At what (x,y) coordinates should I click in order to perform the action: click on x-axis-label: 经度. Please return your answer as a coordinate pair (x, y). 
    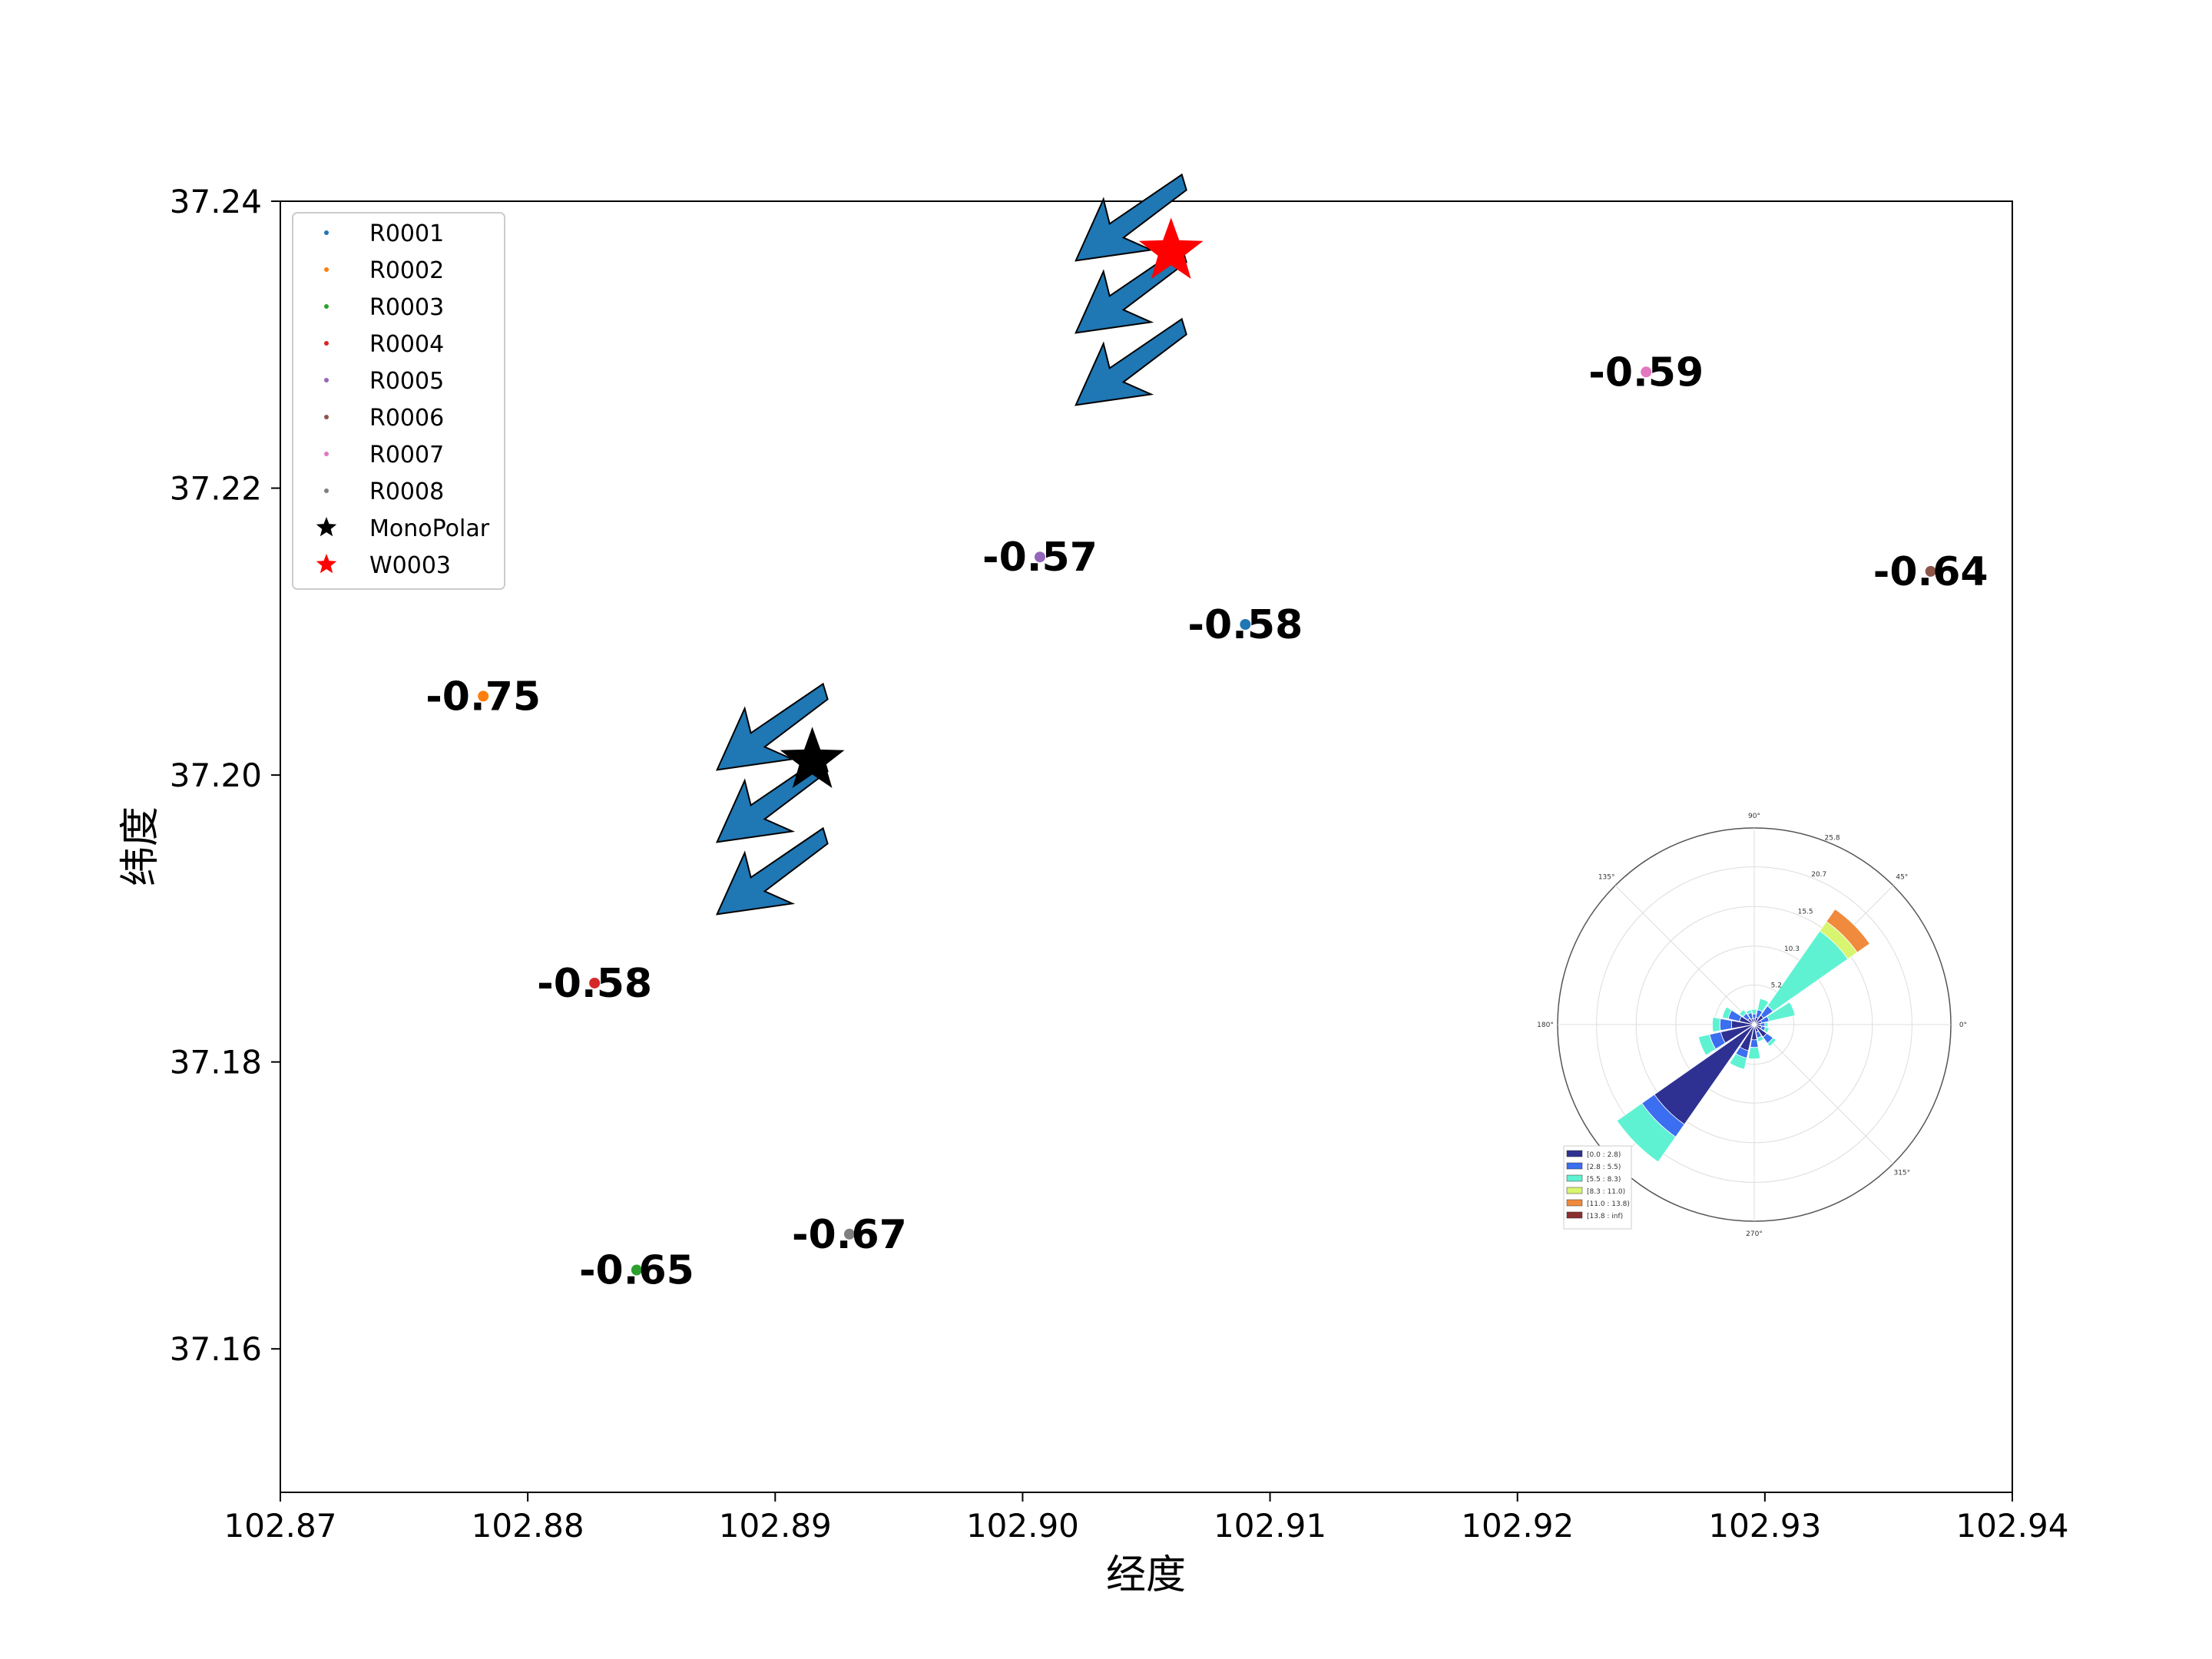
    Looking at the image, I should click on (1146, 1575).